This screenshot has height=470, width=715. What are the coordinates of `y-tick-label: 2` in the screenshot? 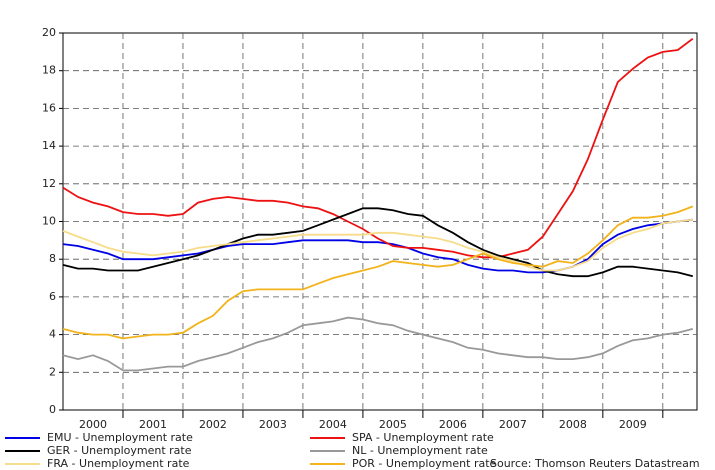 It's located at (52, 371).